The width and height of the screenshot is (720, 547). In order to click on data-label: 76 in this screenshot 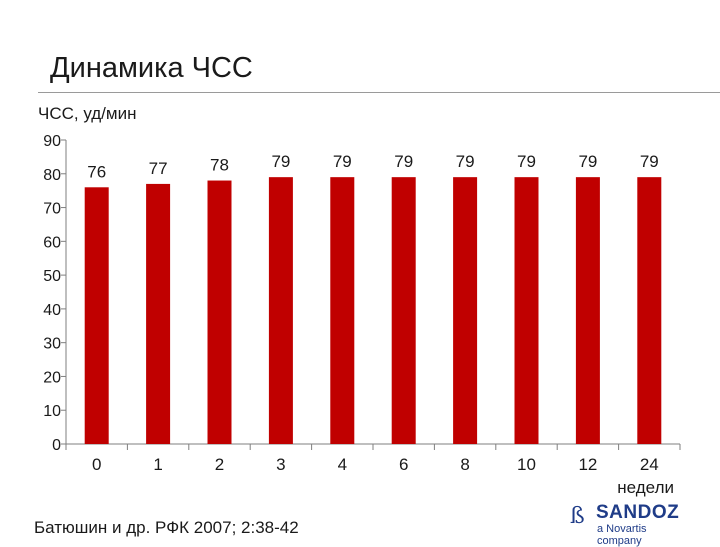, I will do `click(96, 171)`.